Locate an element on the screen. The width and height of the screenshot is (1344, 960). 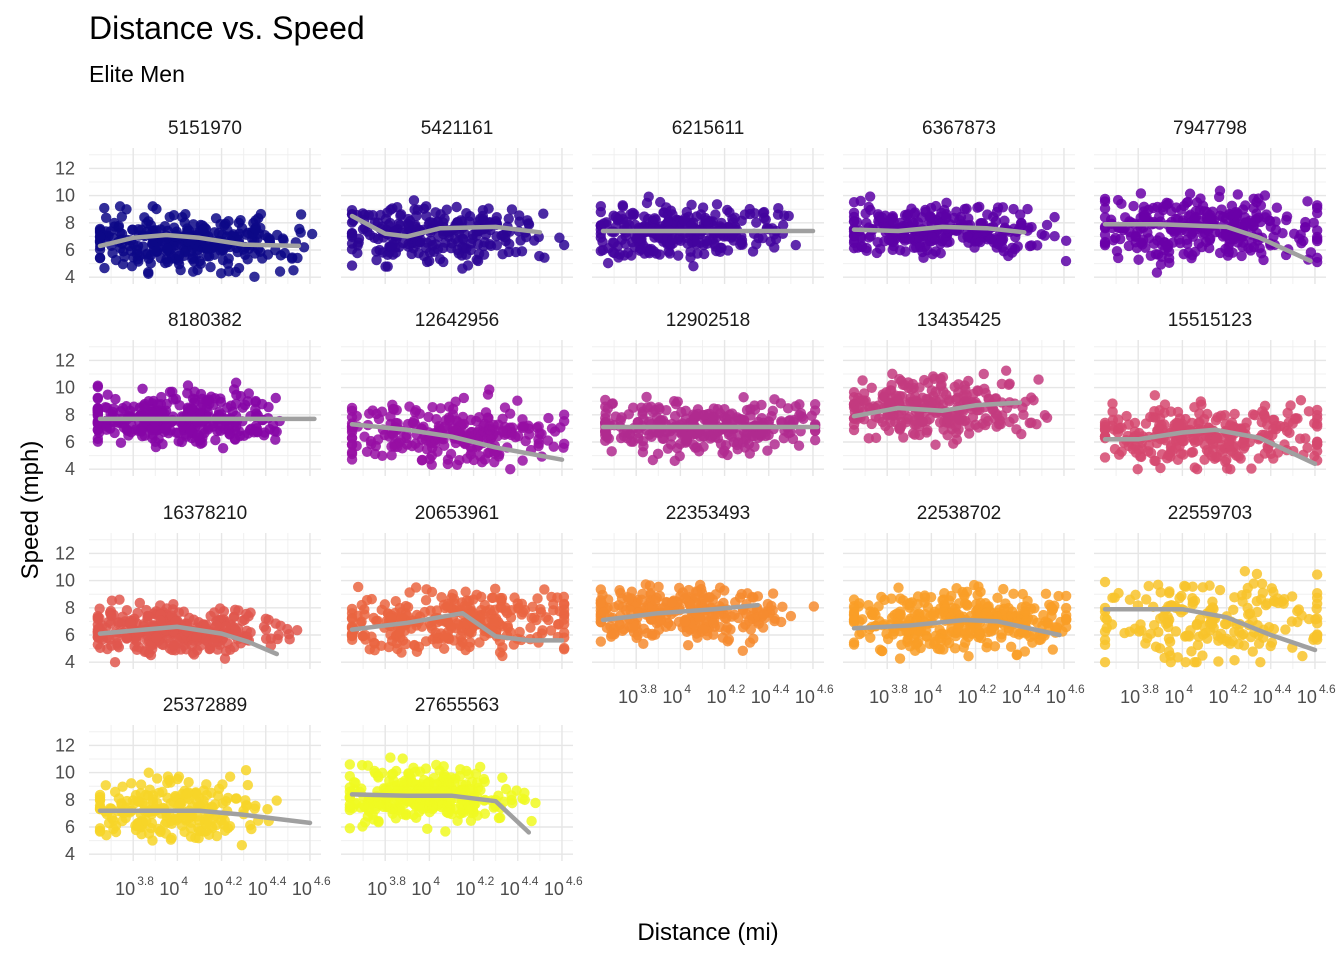
y-tick-label: 6 is located at coordinates (70, 635).